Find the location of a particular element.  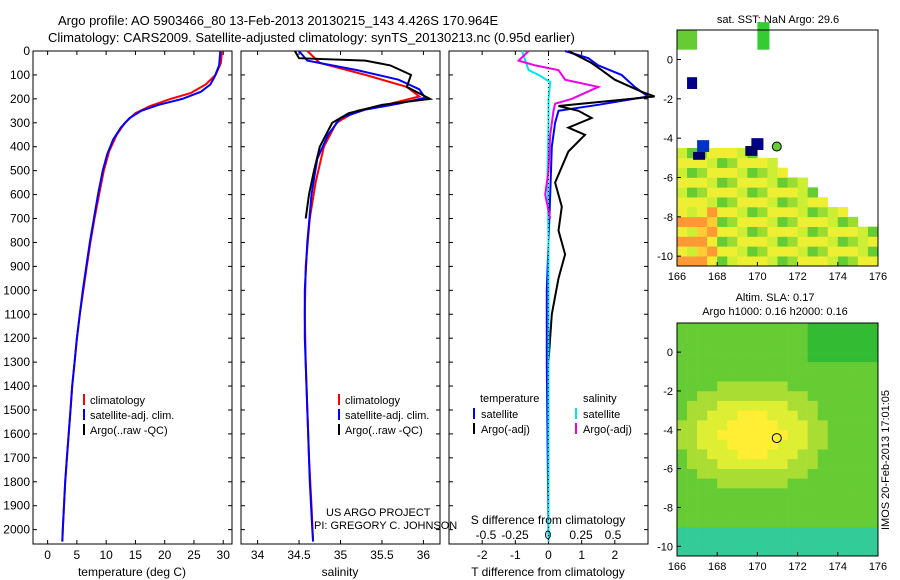

temperature-x-tick-label: 25 is located at coordinates (194, 555).